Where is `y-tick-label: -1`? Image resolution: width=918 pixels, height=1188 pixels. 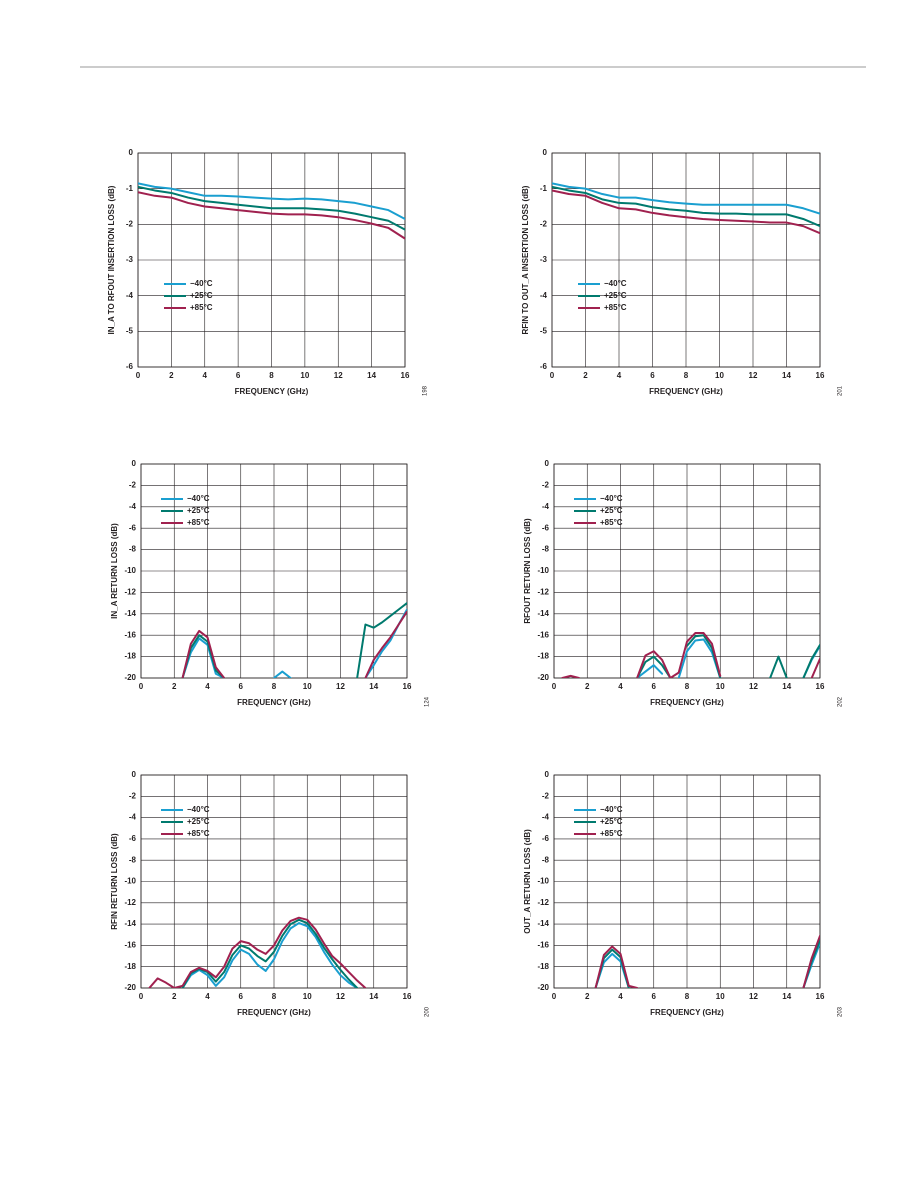 y-tick-label: -1 is located at coordinates (544, 188).